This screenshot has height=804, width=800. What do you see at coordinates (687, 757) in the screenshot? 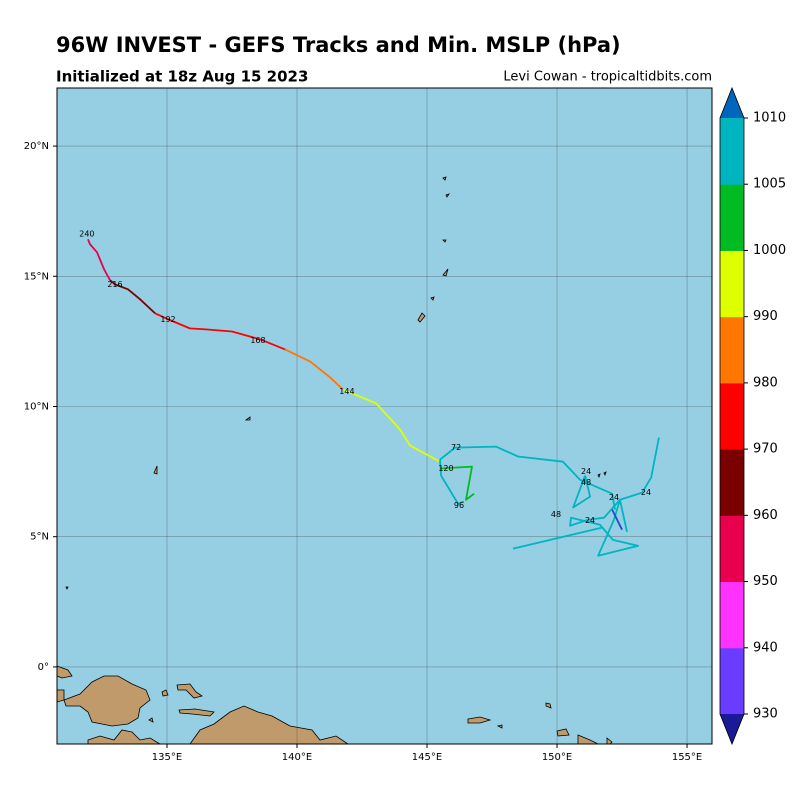
I see `x-tick-label: 155°E` at bounding box center [687, 757].